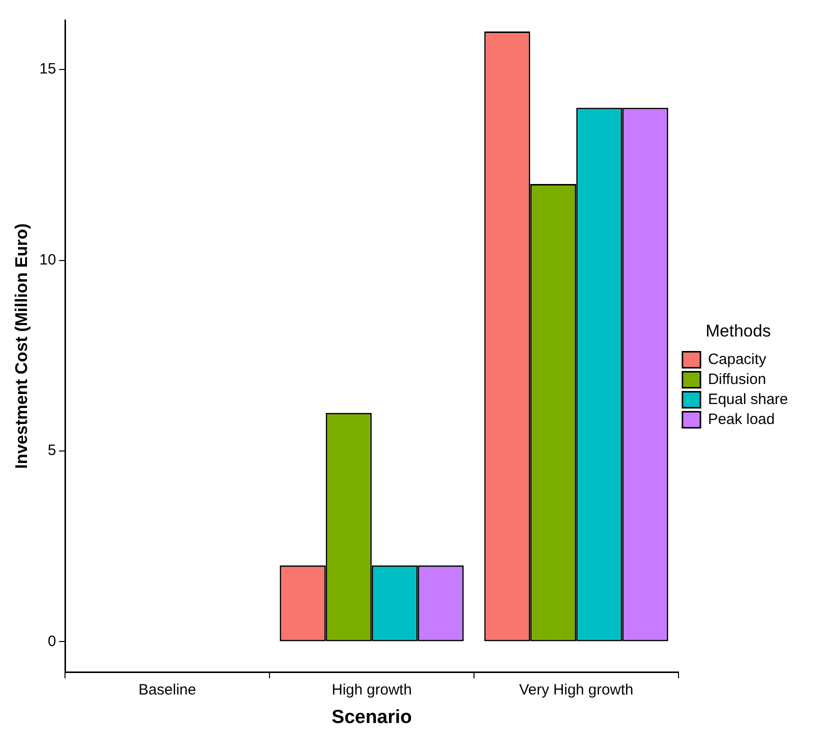 The image size is (825, 747). What do you see at coordinates (748, 399) in the screenshot?
I see `legend-label: Equal share` at bounding box center [748, 399].